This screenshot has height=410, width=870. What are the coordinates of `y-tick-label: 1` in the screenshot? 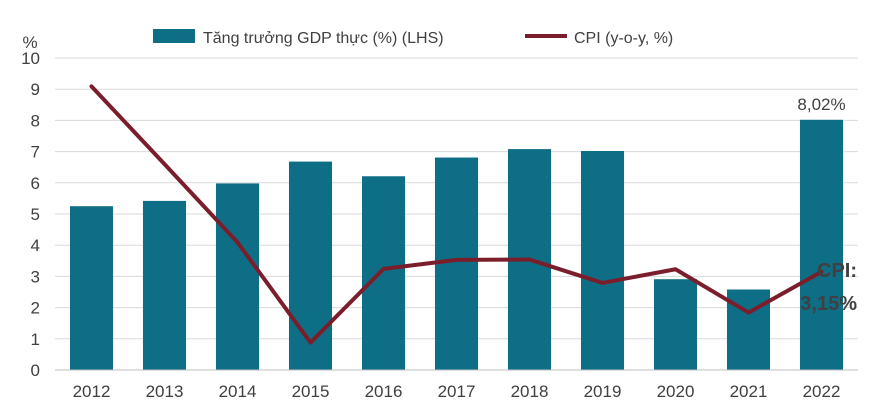 It's located at (35, 339).